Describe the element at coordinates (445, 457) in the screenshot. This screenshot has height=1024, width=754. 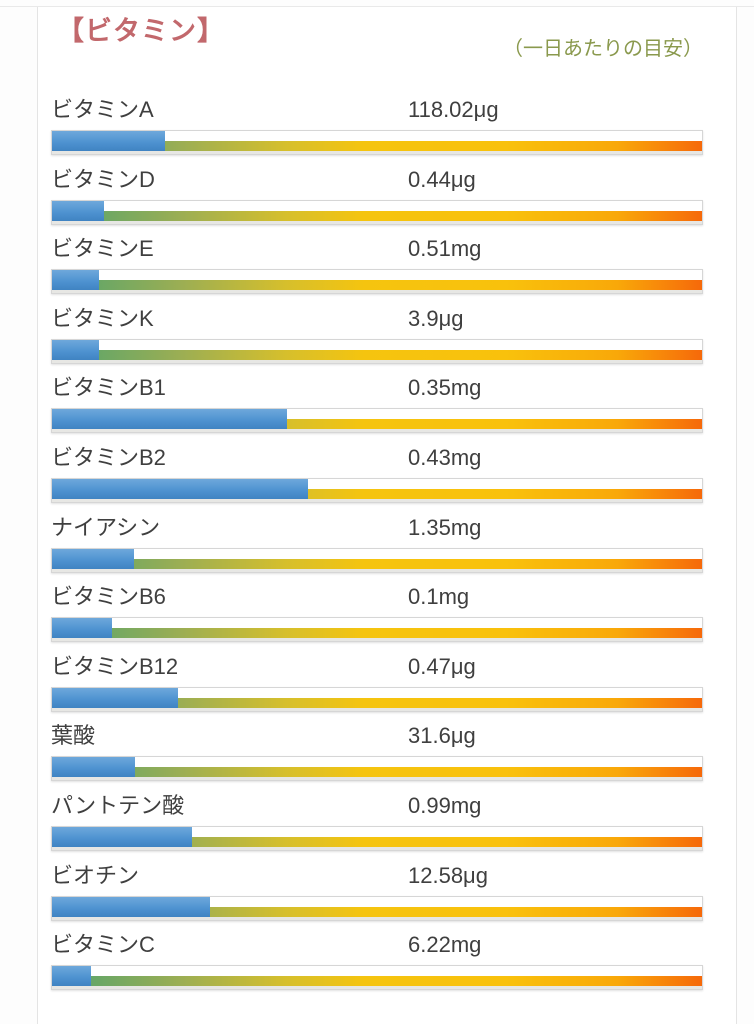
I see `vitamin-amount: 0.43mg` at that location.